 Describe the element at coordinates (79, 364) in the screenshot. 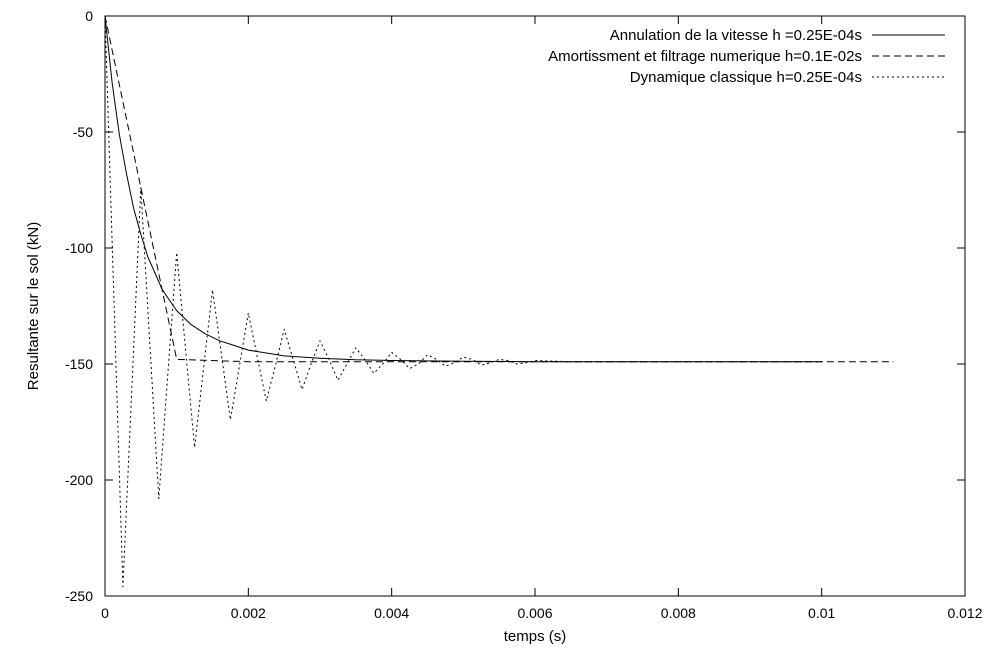

I see `y-tick-label: -150` at that location.